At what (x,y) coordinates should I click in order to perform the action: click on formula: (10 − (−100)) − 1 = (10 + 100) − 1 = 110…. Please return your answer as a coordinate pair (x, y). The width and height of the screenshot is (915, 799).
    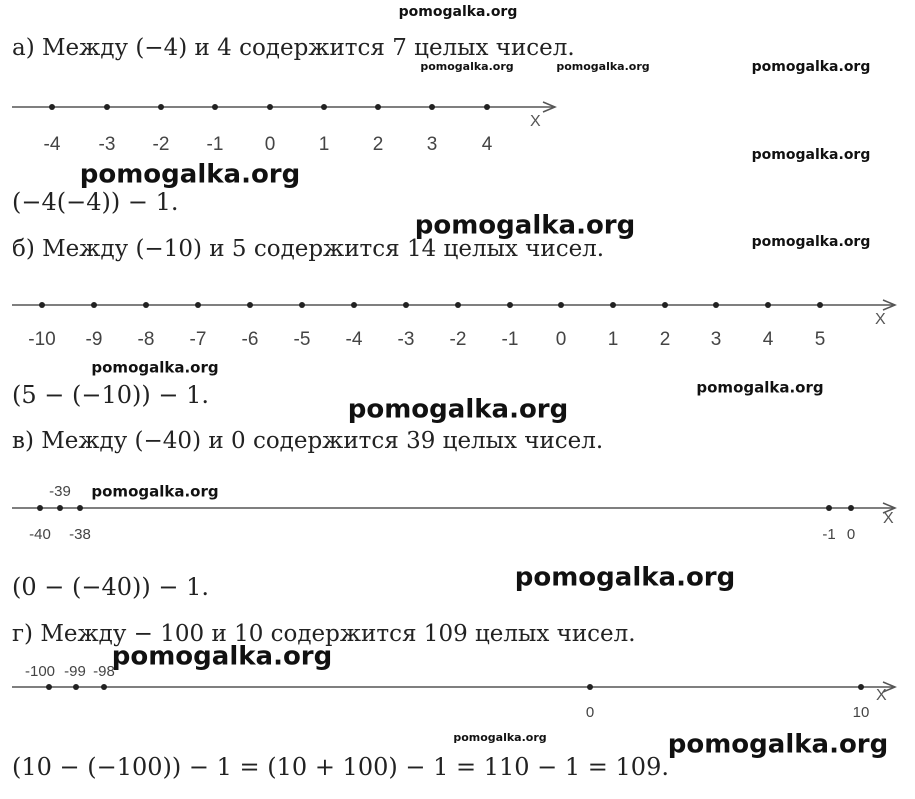
    Looking at the image, I should click on (340, 767).